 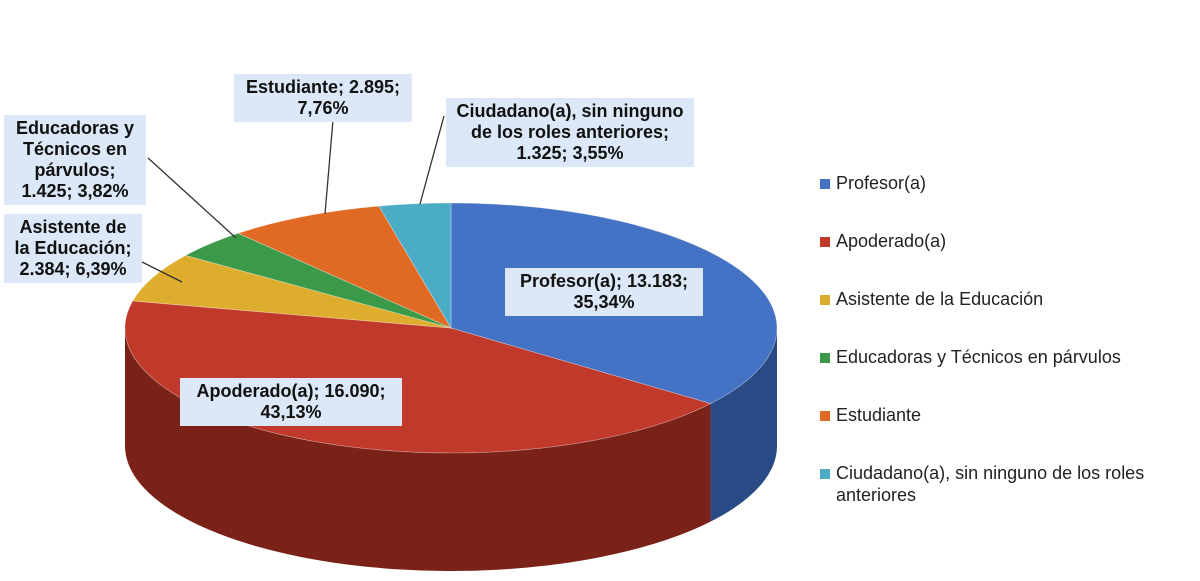 I want to click on data-label-asistente: Asistente de la Educación; 2.384; 6,39%, so click(x=73, y=248).